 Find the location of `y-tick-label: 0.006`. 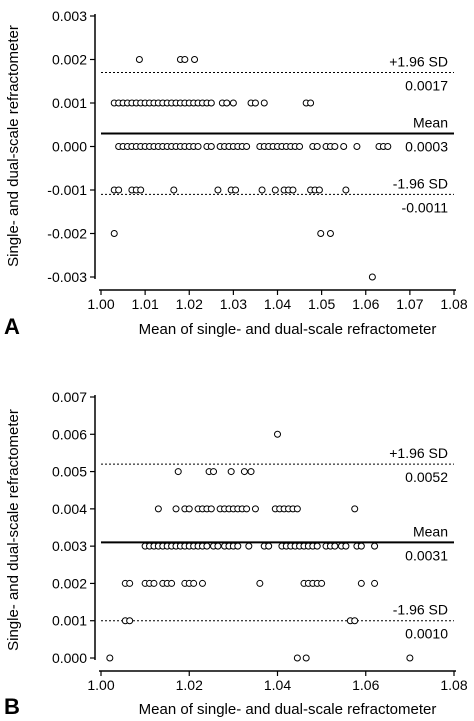

y-tick-label: 0.006 is located at coordinates (69, 434).